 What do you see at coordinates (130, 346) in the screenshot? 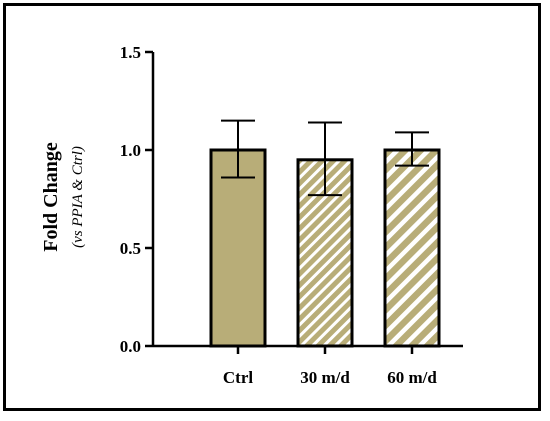
I see `y-tick-label: 0.0` at bounding box center [130, 346].